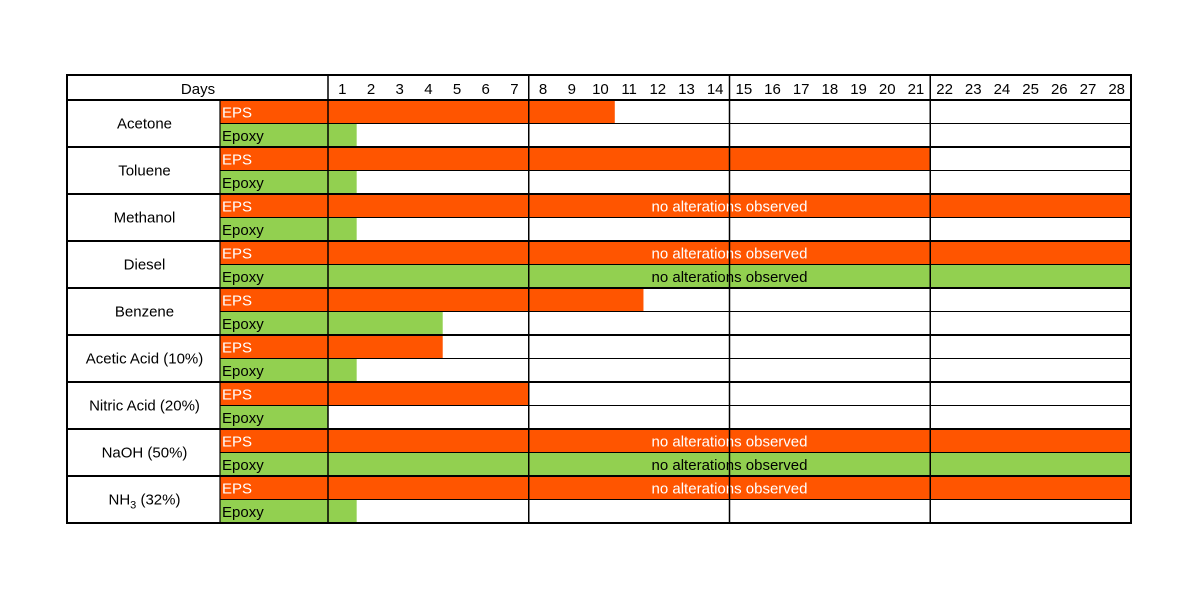 The image size is (1200, 600). I want to click on day-tick-label: 26, so click(1059, 89).